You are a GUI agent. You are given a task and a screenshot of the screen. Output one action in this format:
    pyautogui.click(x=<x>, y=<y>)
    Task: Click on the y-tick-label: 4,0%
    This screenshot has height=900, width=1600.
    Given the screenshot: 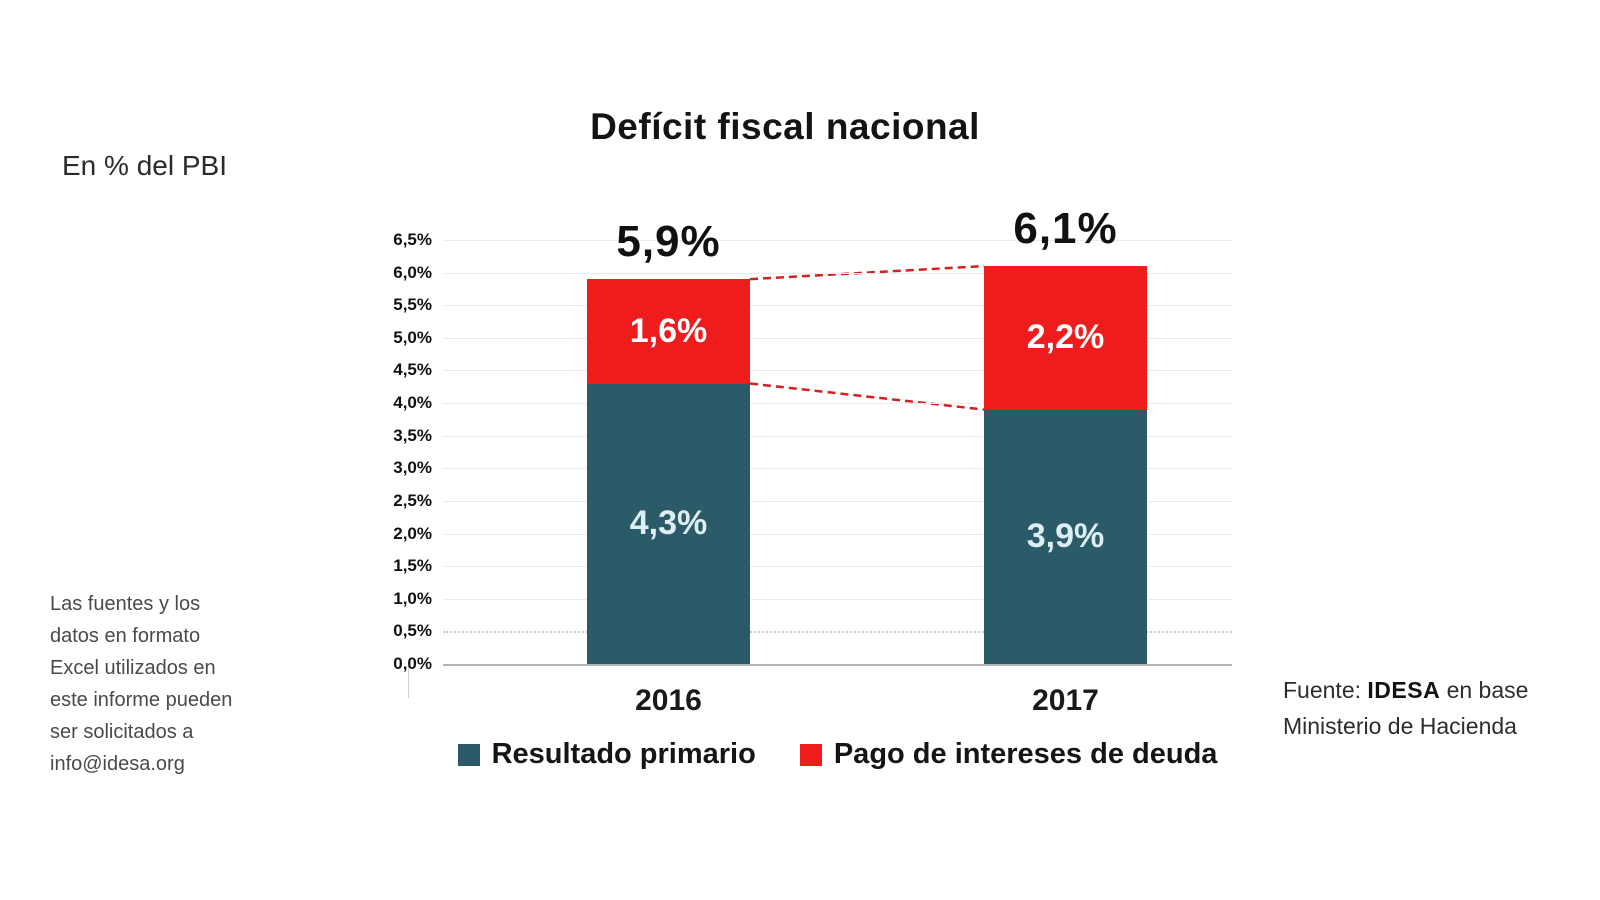 What is the action you would take?
    pyautogui.click(x=412, y=403)
    